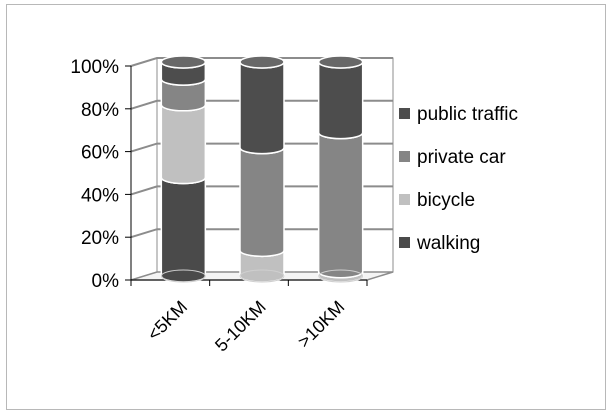 This screenshot has width=614, height=418. I want to click on legend-item: private car, so click(452, 157).